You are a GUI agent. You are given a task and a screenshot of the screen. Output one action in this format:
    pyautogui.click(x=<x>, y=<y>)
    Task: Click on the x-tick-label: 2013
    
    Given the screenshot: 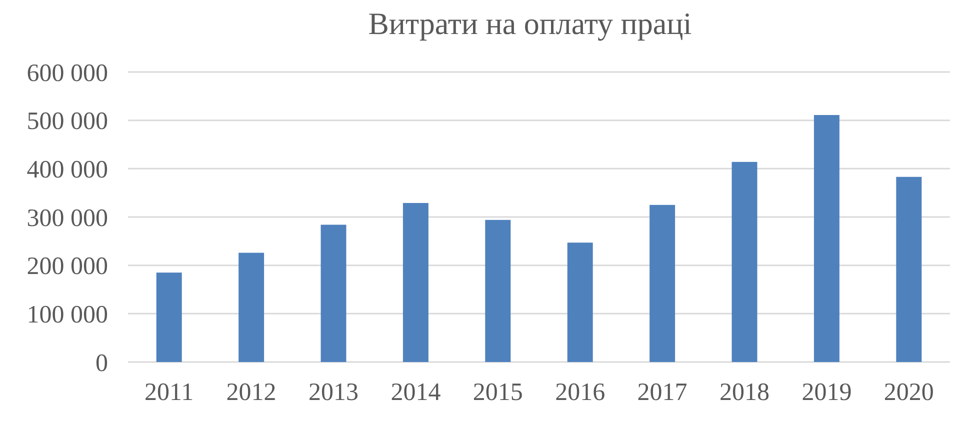 What is the action you would take?
    pyautogui.click(x=333, y=392)
    